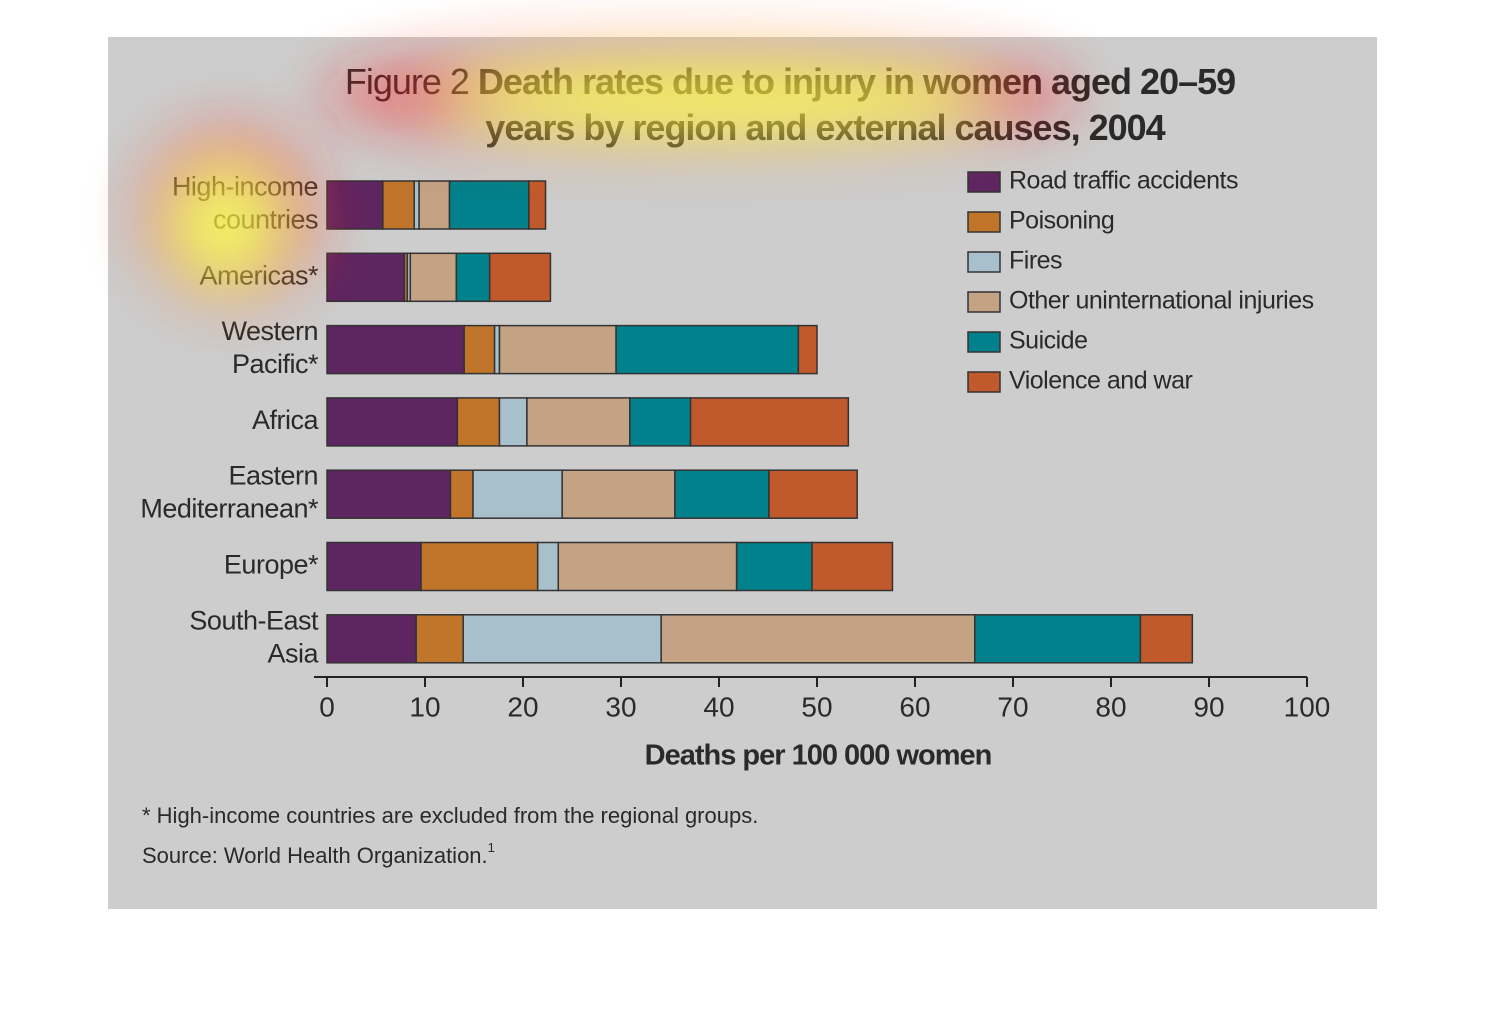 The height and width of the screenshot is (1009, 1486). I want to click on x-tick-label: 30, so click(620, 706).